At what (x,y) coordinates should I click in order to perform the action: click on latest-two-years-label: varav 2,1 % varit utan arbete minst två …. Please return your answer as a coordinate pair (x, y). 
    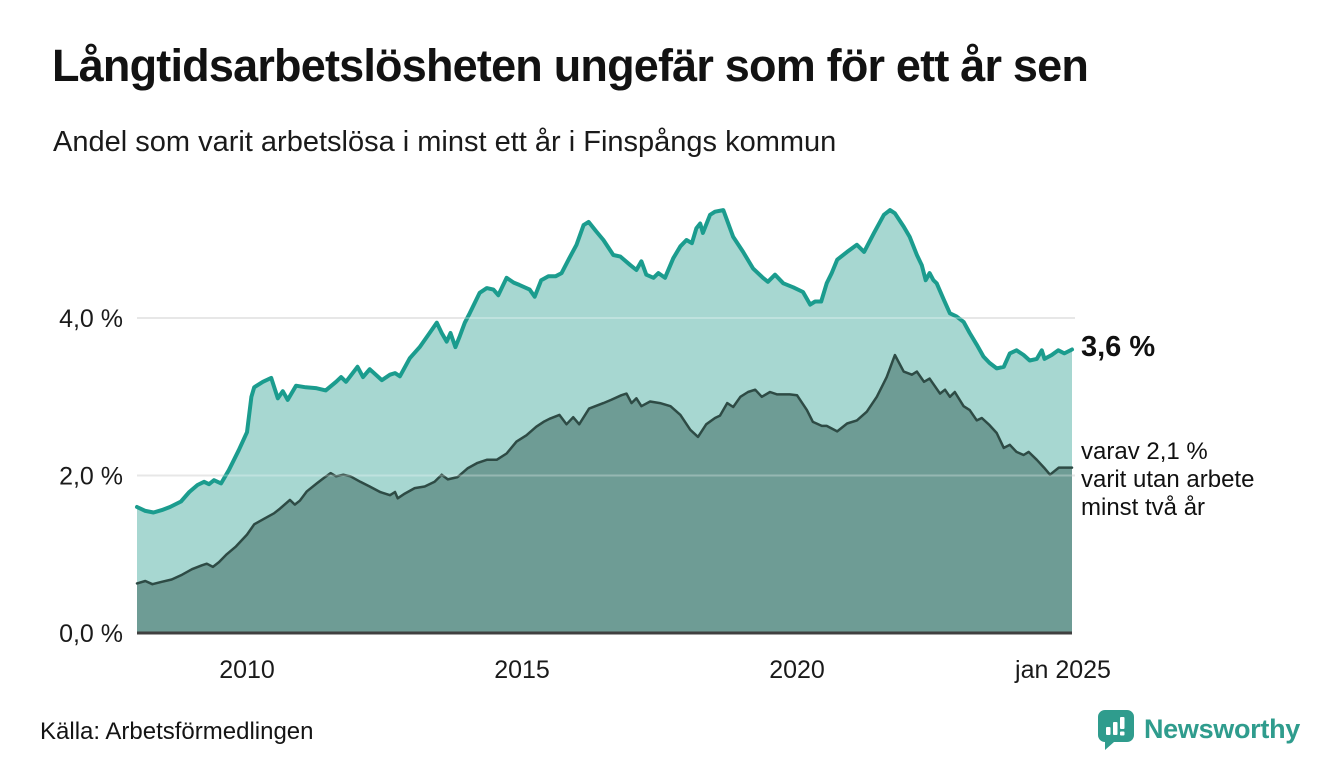
    Looking at the image, I should click on (1167, 480).